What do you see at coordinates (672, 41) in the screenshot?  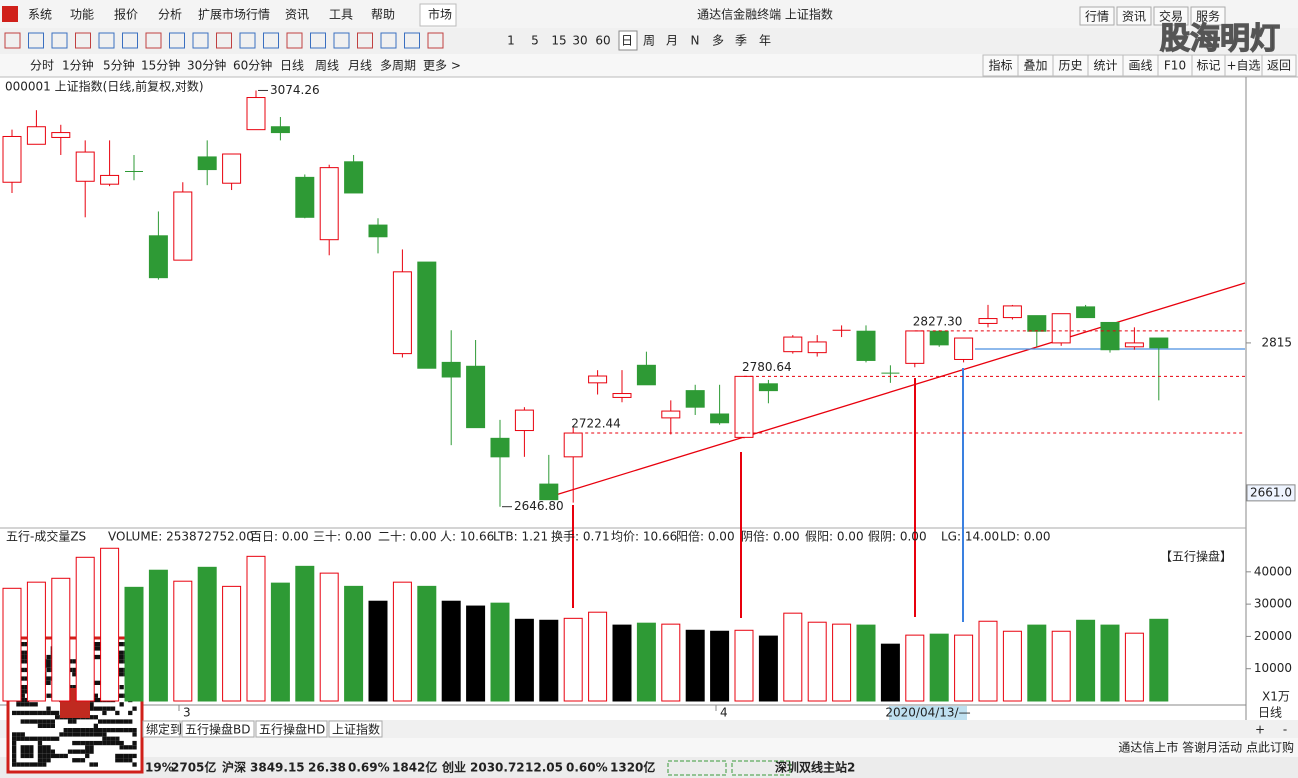 I see `toolbar-period: 月` at bounding box center [672, 41].